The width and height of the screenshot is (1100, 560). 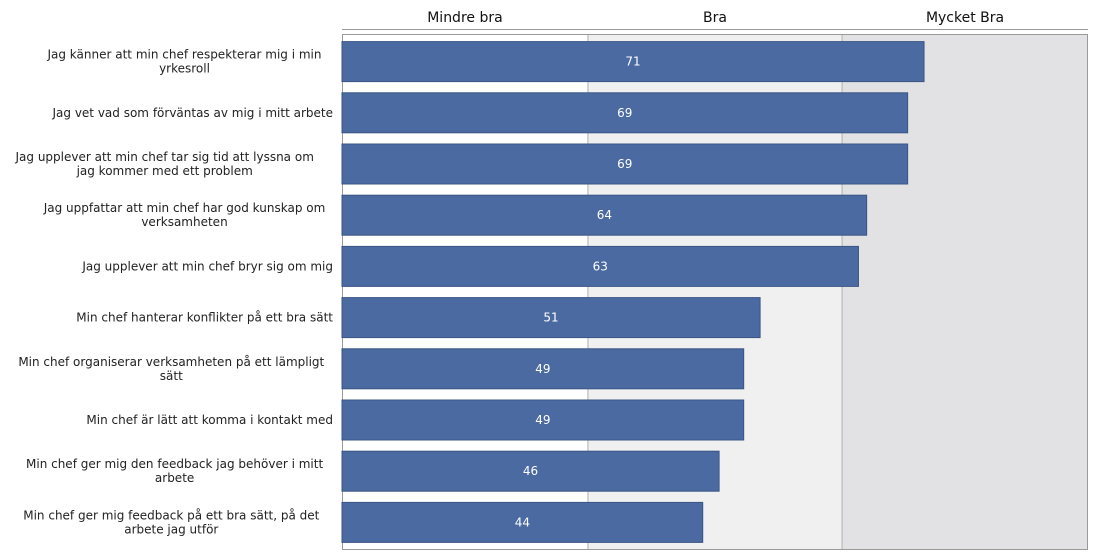 I want to click on bar-value-label: 44, so click(x=522, y=522).